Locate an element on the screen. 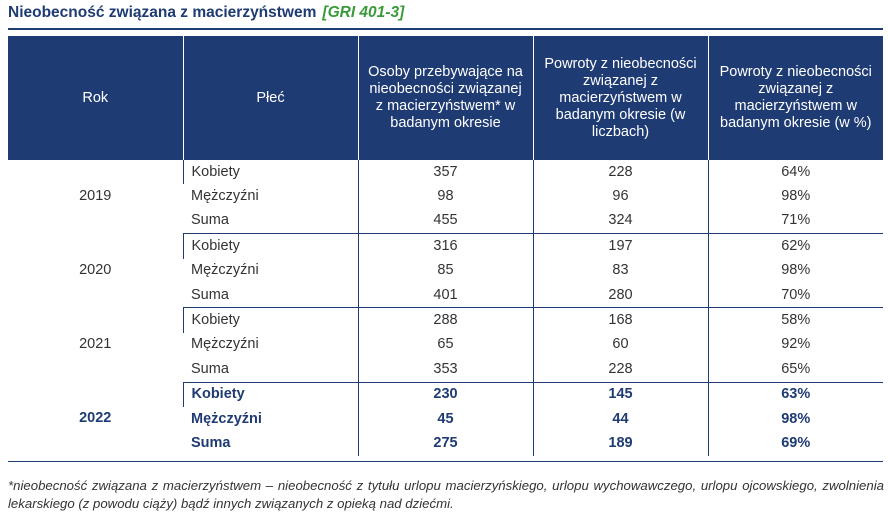 The width and height of the screenshot is (888, 527). on-leave-cell: 45 is located at coordinates (445, 419).